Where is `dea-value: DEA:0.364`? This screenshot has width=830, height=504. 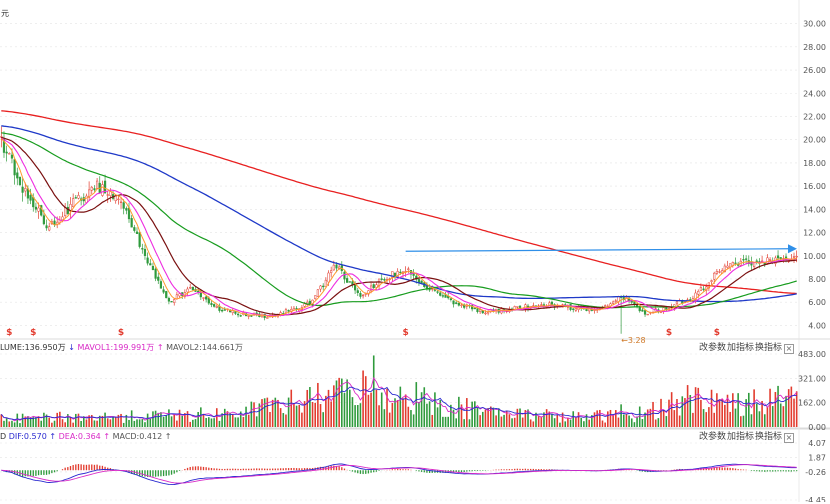 dea-value: DEA:0.364 is located at coordinates (79, 436).